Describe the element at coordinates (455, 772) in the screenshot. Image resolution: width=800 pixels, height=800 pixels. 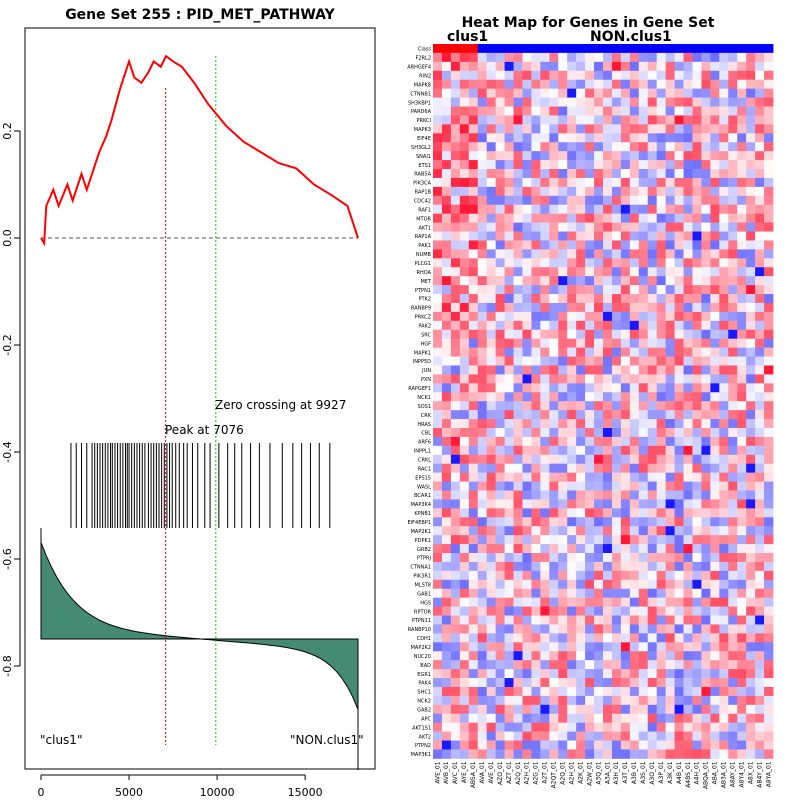
I see `sample-label: AVC_01` at that location.